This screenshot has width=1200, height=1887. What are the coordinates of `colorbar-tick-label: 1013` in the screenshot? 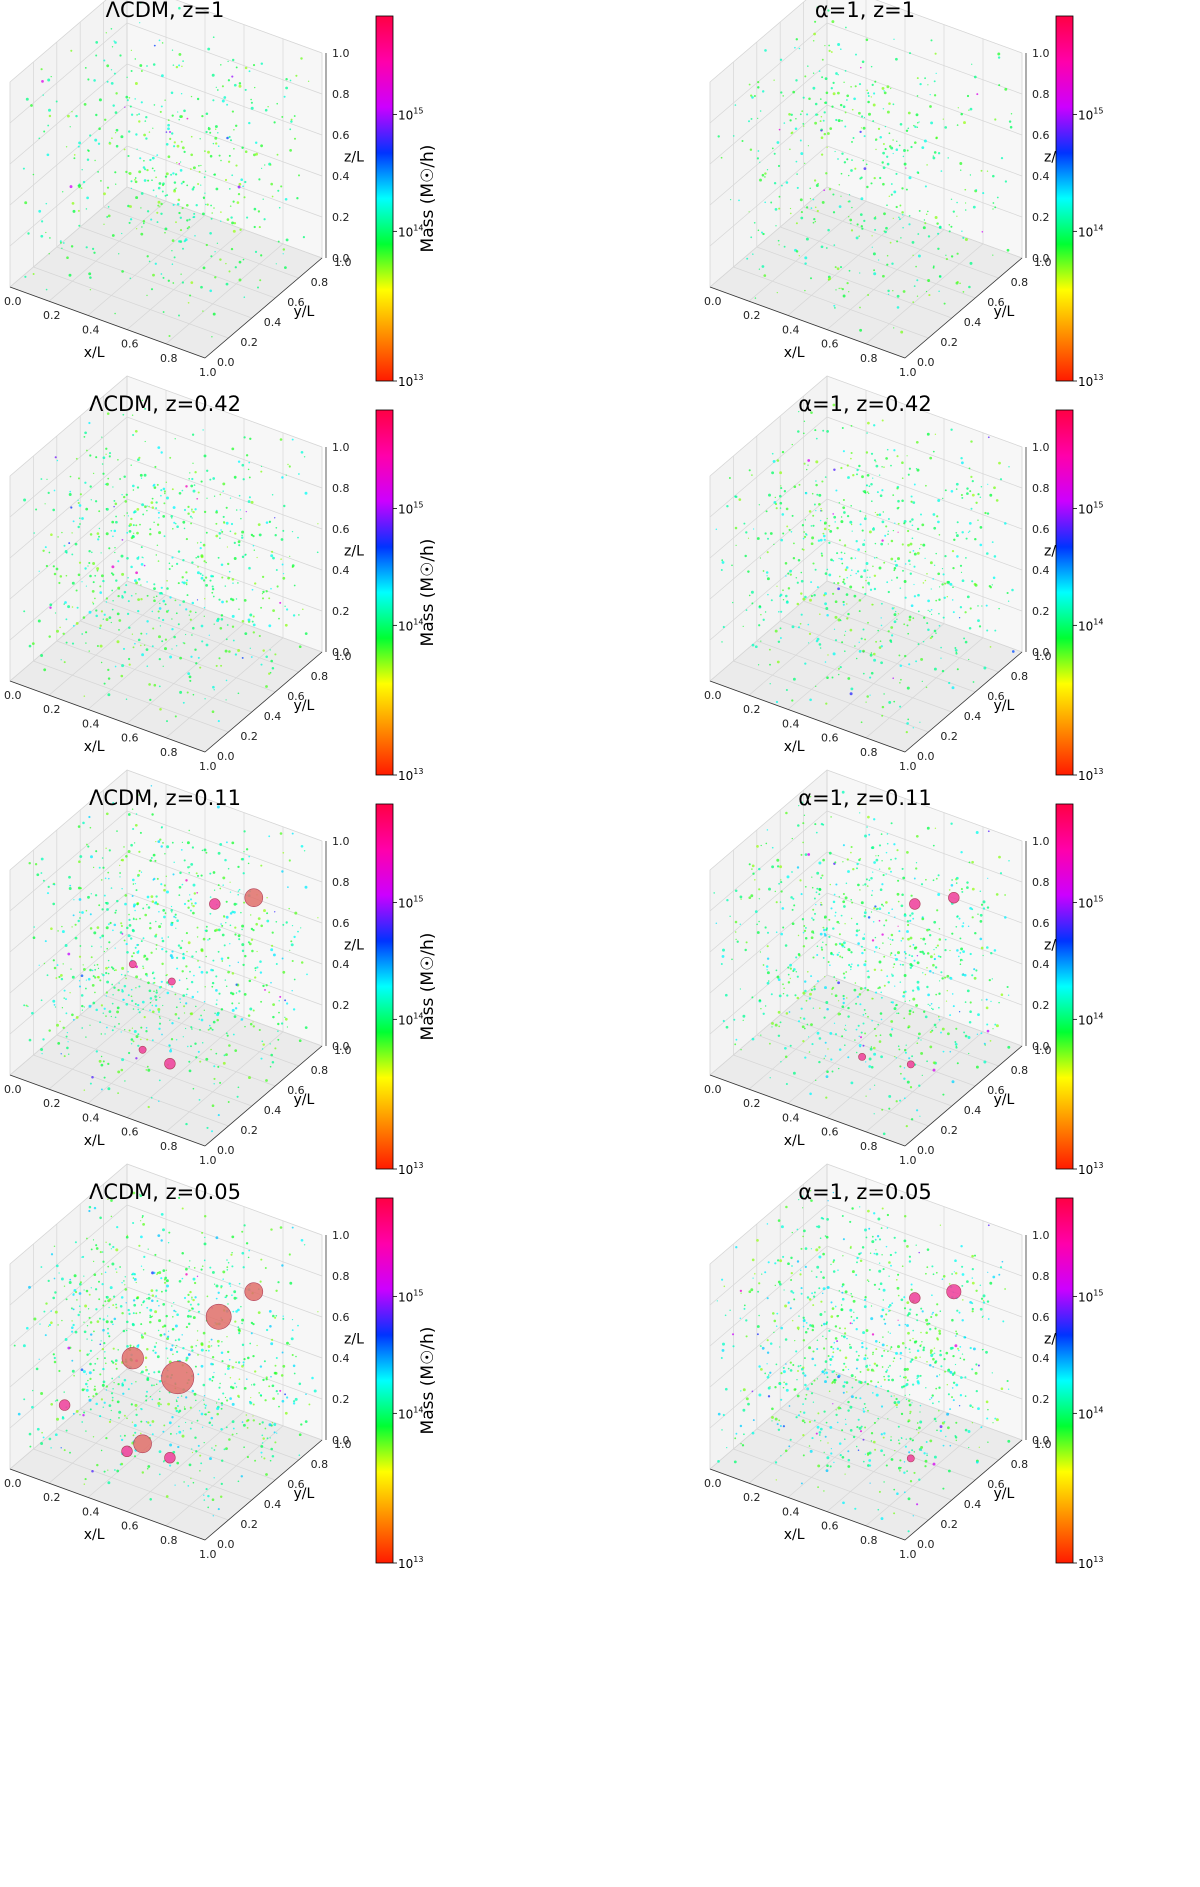 It's located at (1090, 1169).